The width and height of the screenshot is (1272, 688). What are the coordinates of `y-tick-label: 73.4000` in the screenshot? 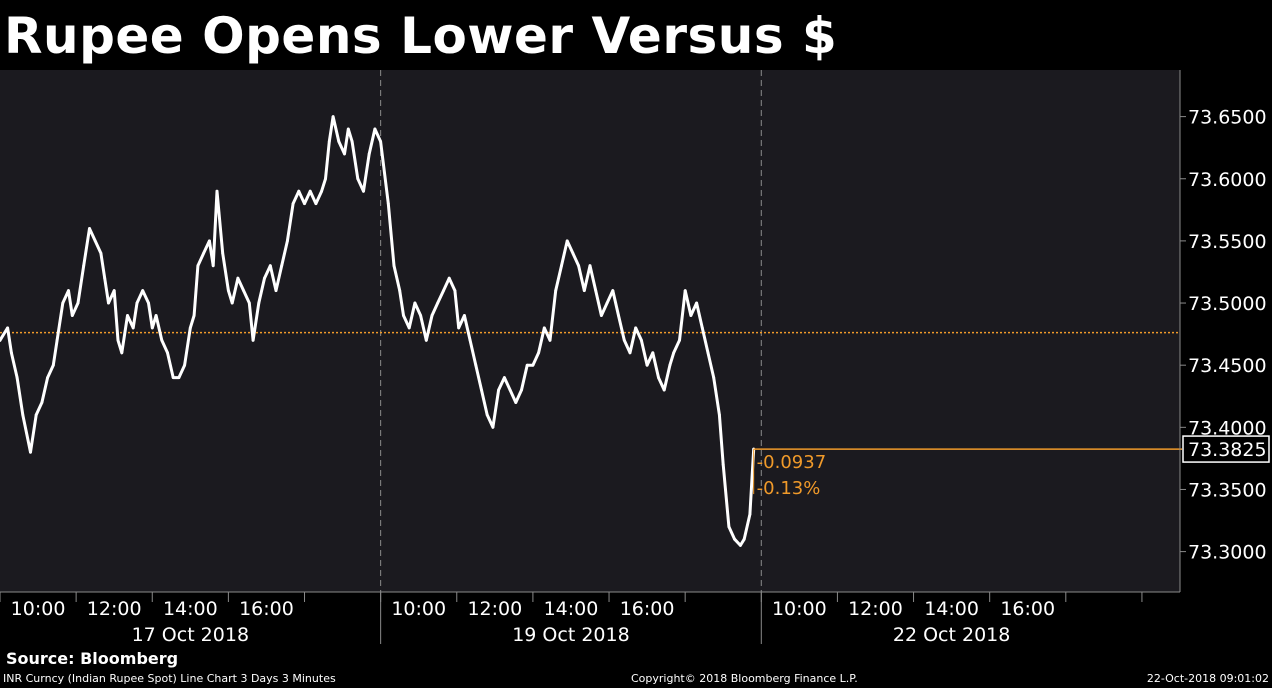 It's located at (1227, 428).